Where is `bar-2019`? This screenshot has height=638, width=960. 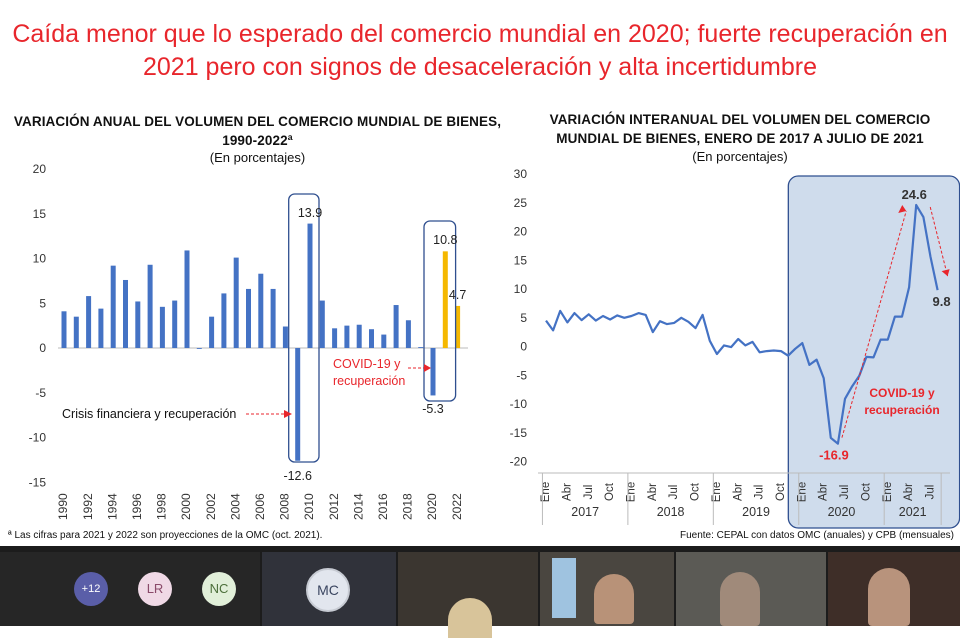
bar-2019 is located at coordinates (421, 347).